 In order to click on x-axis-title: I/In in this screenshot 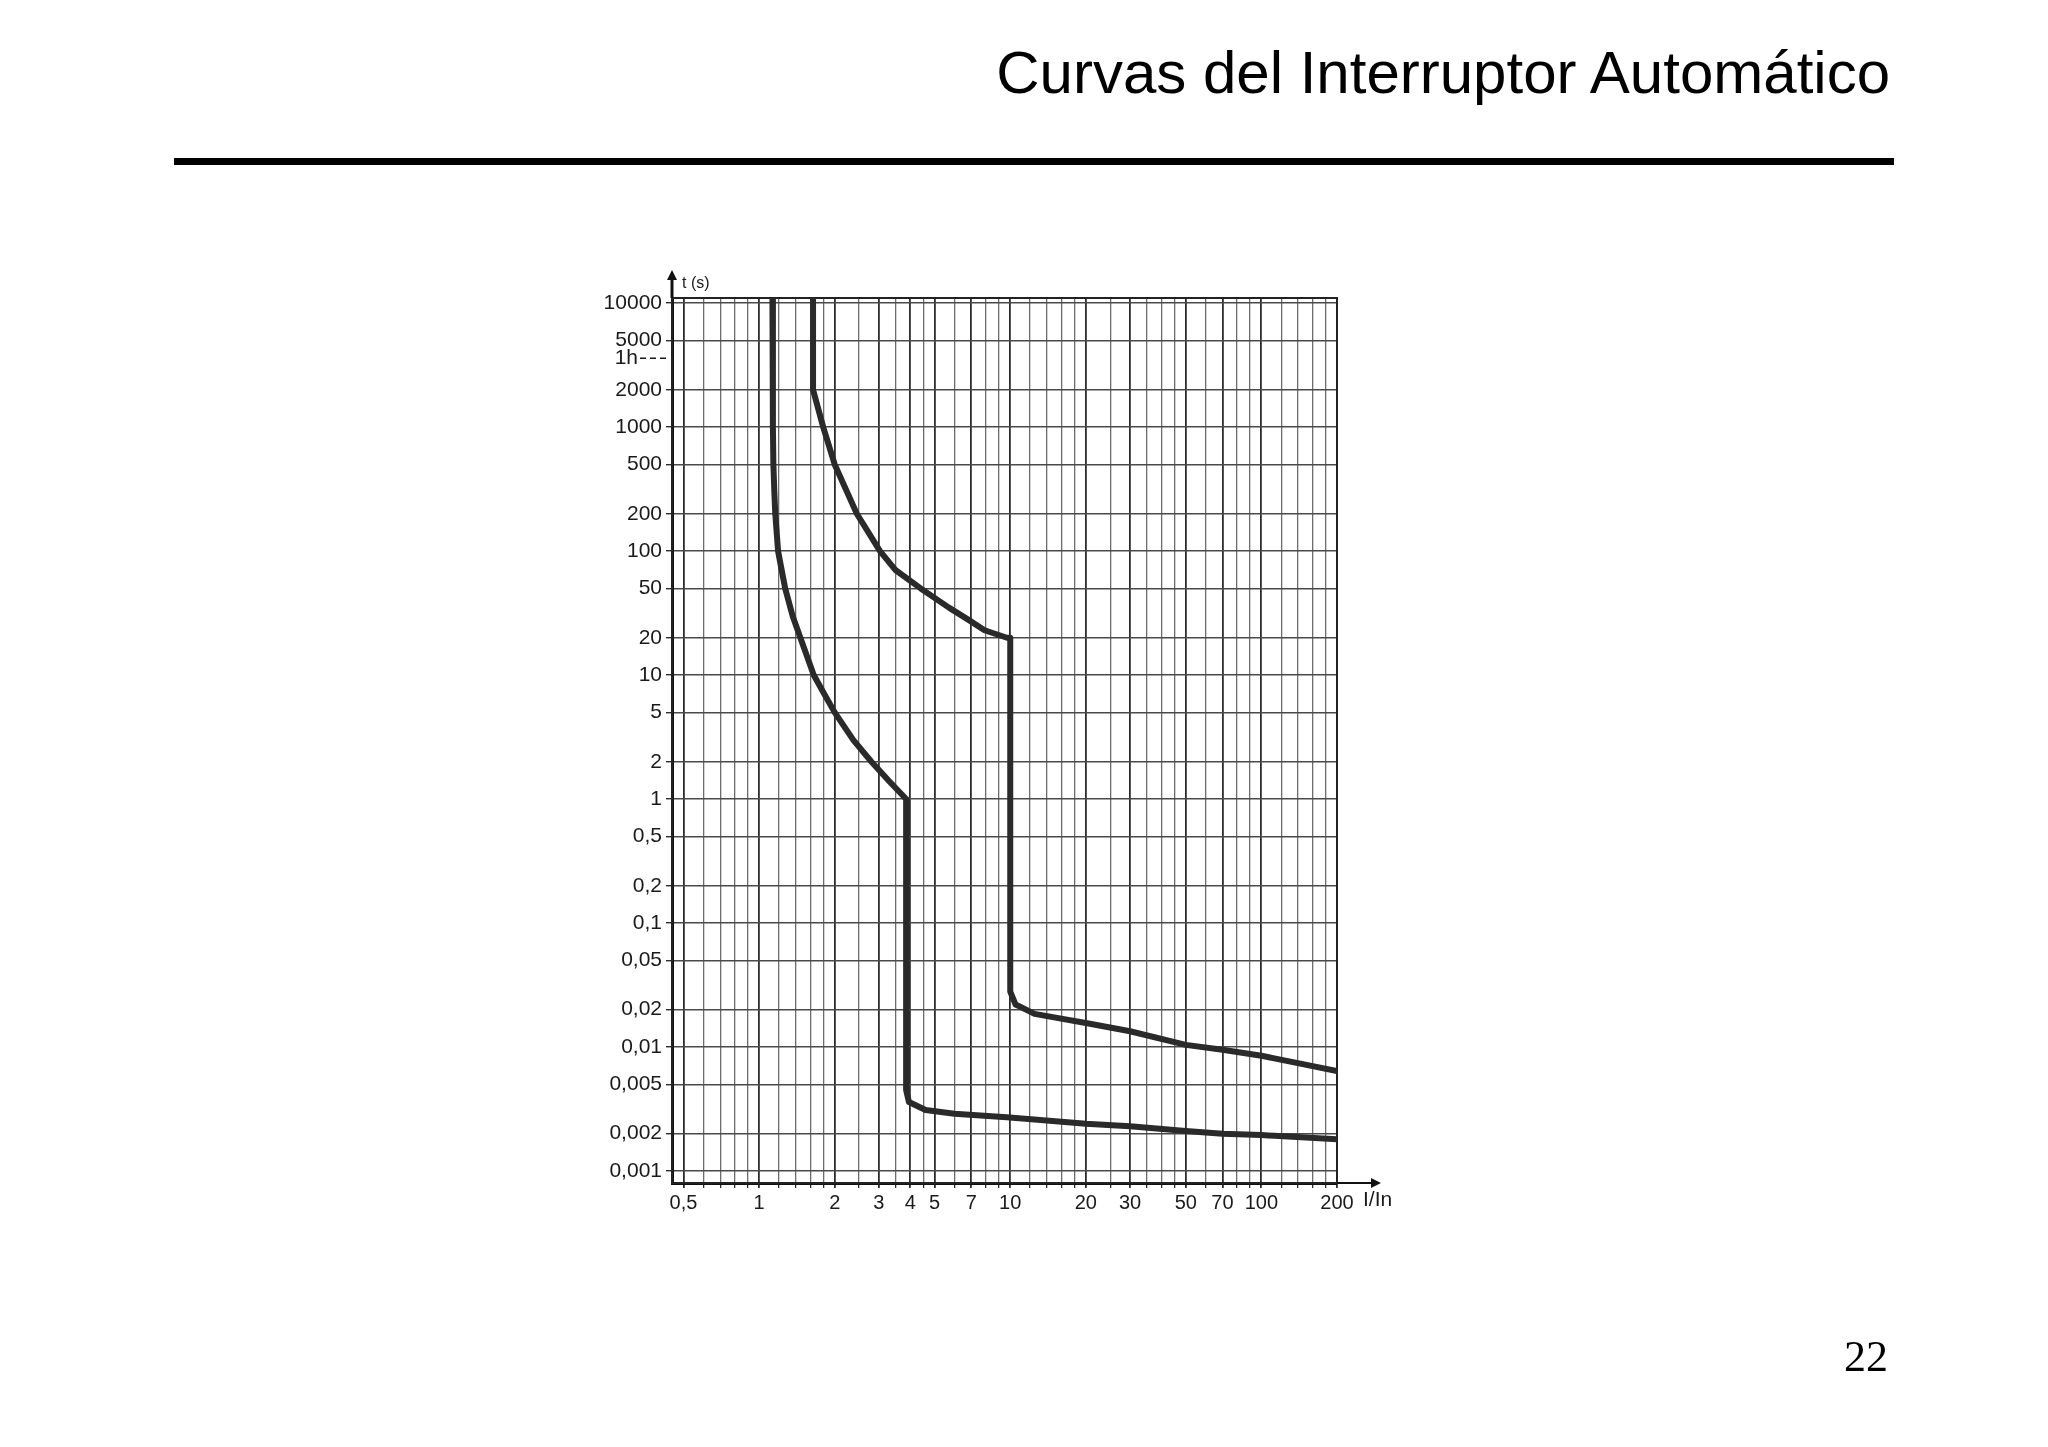, I will do `click(1378, 1198)`.